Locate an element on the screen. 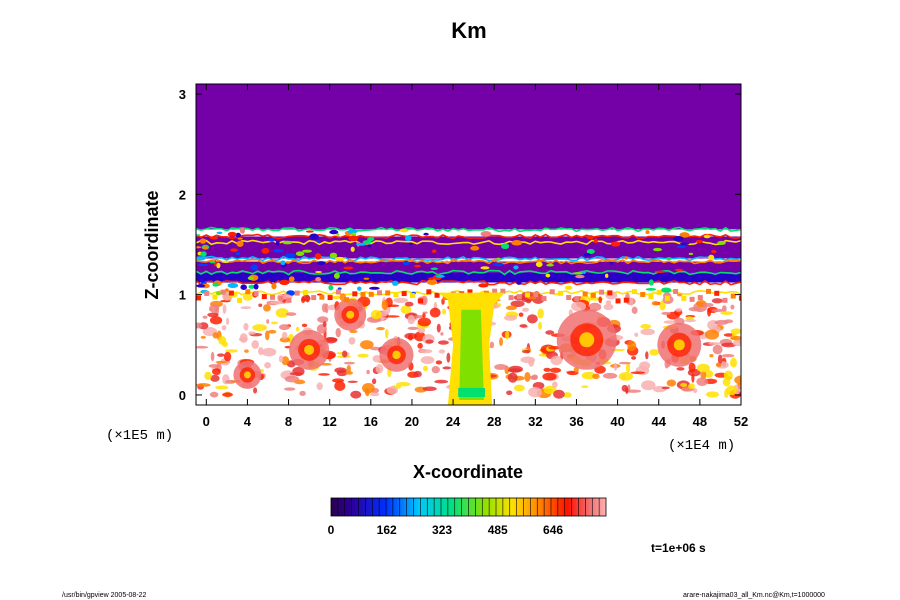 This screenshot has width=900, height=600. colorbar-ticks: 0 162 323 485 646 is located at coordinates (446, 530).